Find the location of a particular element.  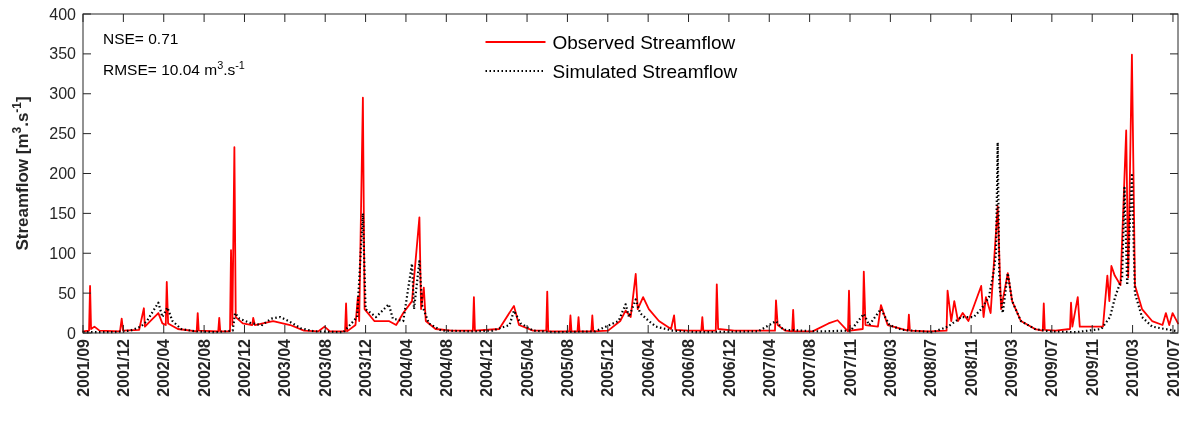

annotation: NSE= 0.71 is located at coordinates (141, 38).